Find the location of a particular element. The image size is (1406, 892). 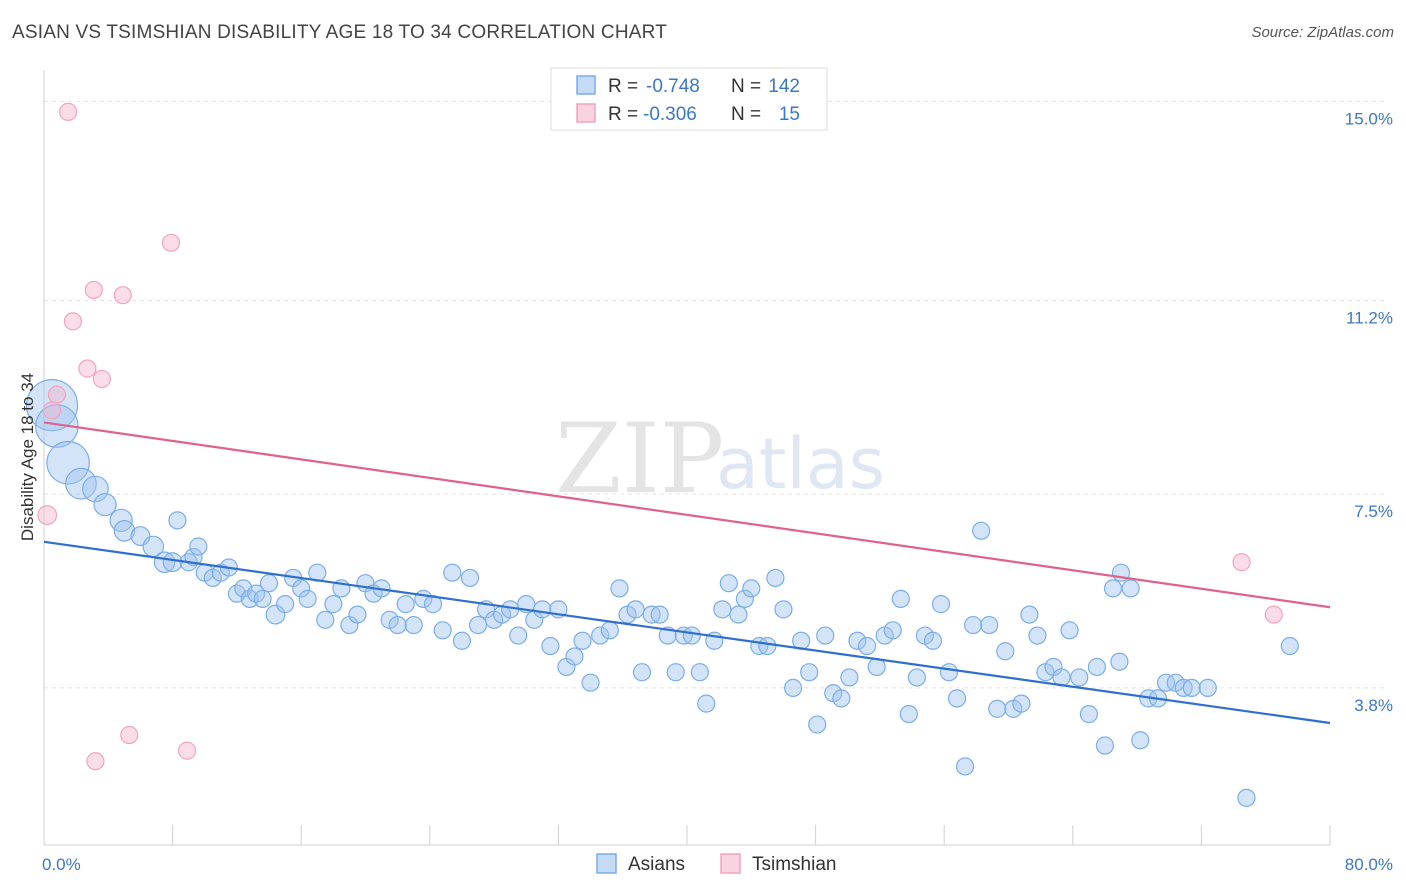

bottom-legend-swatch-asians is located at coordinates (606, 863).